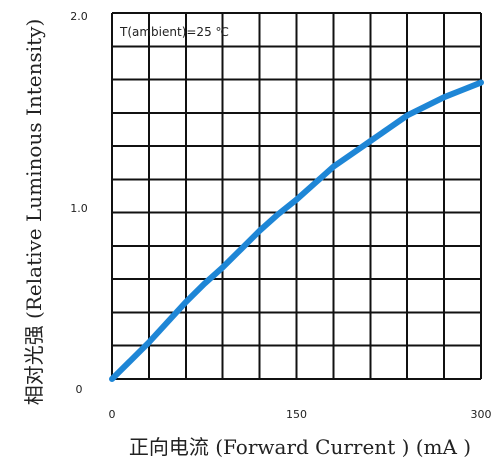 The height and width of the screenshot is (468, 498). I want to click on x-tick-label: 150, so click(296, 414).